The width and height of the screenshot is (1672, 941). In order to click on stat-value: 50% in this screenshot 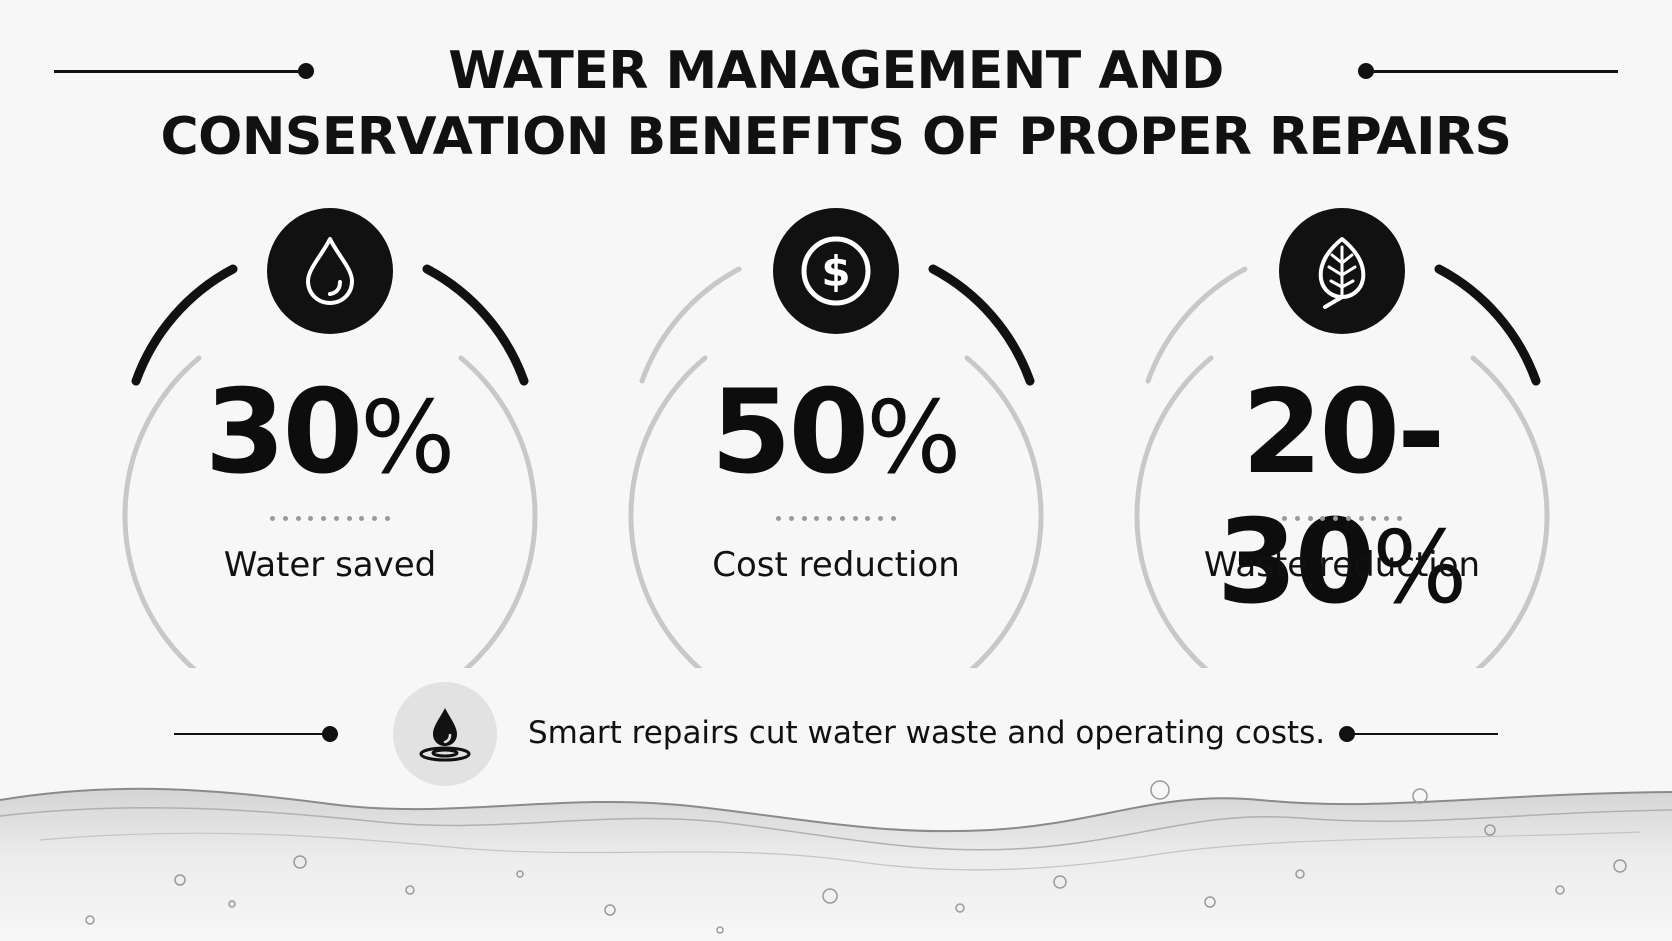, I will do `click(836, 435)`.